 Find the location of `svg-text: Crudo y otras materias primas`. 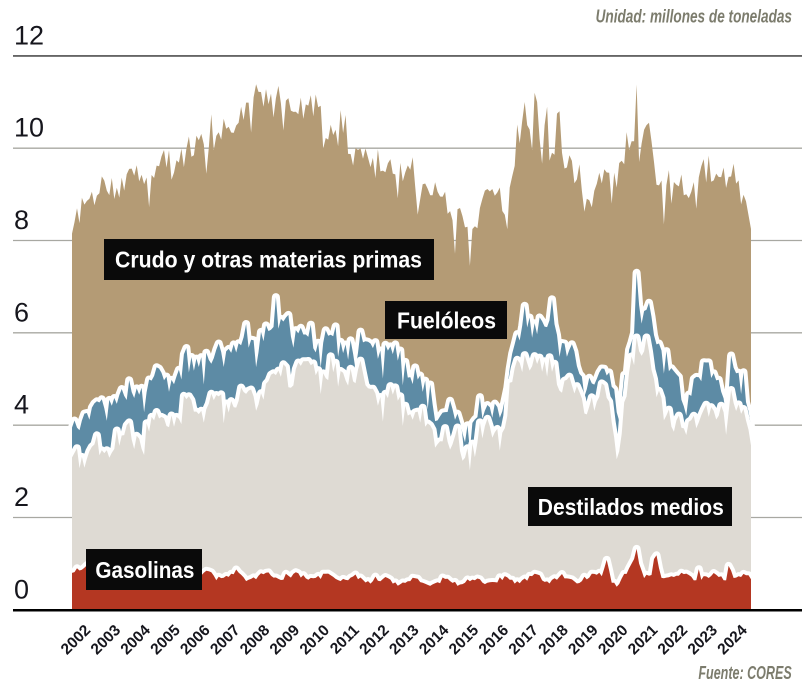

svg-text: Crudo y otras materias primas is located at coordinates (268, 259).